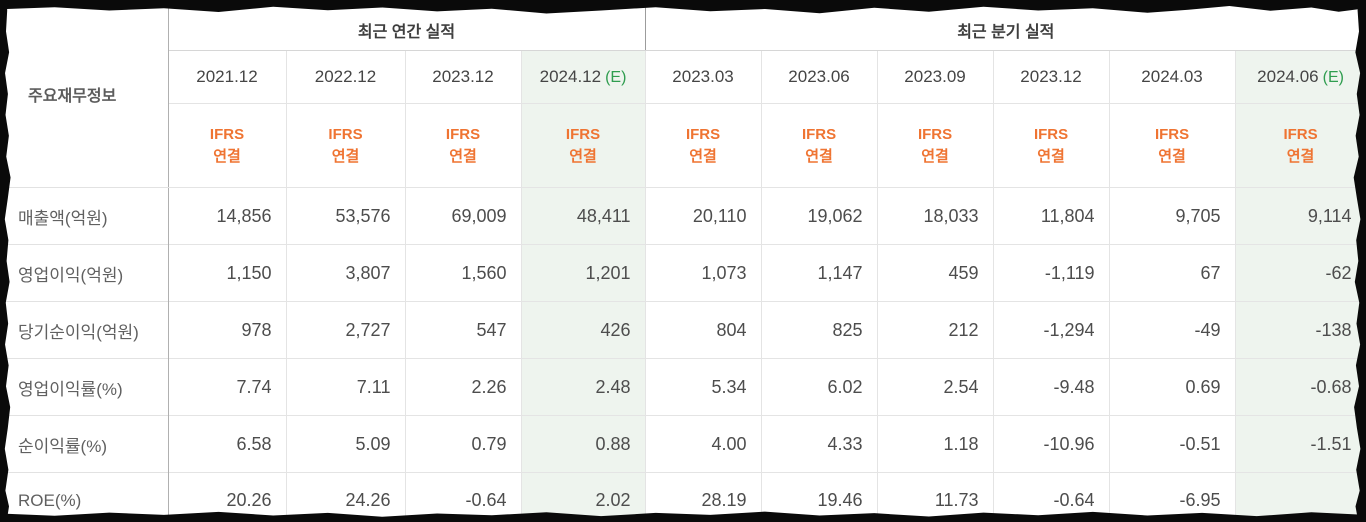 The width and height of the screenshot is (1366, 522). Describe the element at coordinates (345, 330) in the screenshot. I see `value-cell: 2,727` at that location.